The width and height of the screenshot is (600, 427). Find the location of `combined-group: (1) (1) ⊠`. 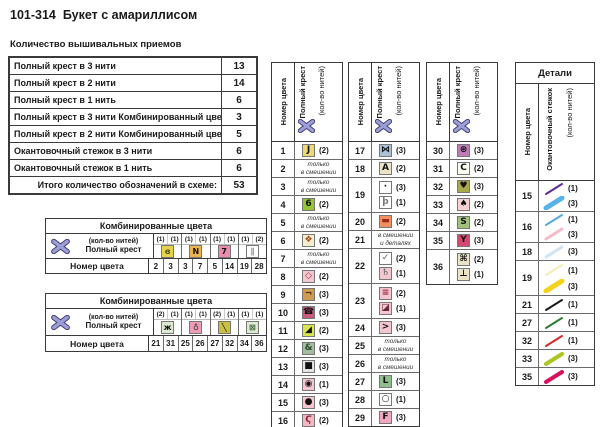

combined-group: (1) (1) ⊠ is located at coordinates (252, 322).